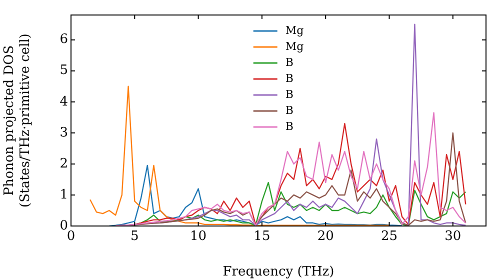 Image resolution: width=500 pixels, height=280 pixels. I want to click on y-tick-label: 3, so click(64, 132).